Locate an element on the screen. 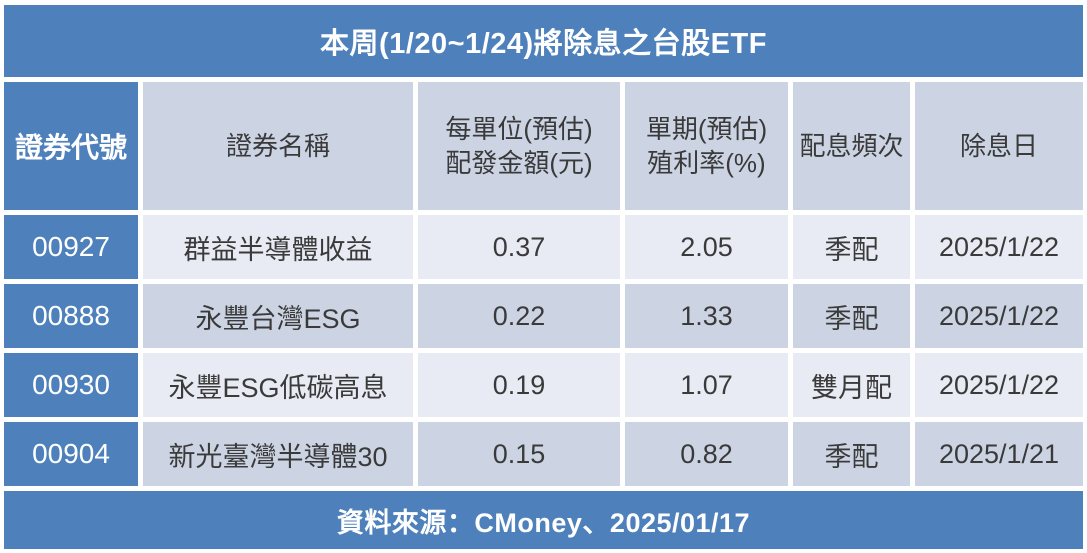  header-security-name: 證券名稱 is located at coordinates (278, 146).